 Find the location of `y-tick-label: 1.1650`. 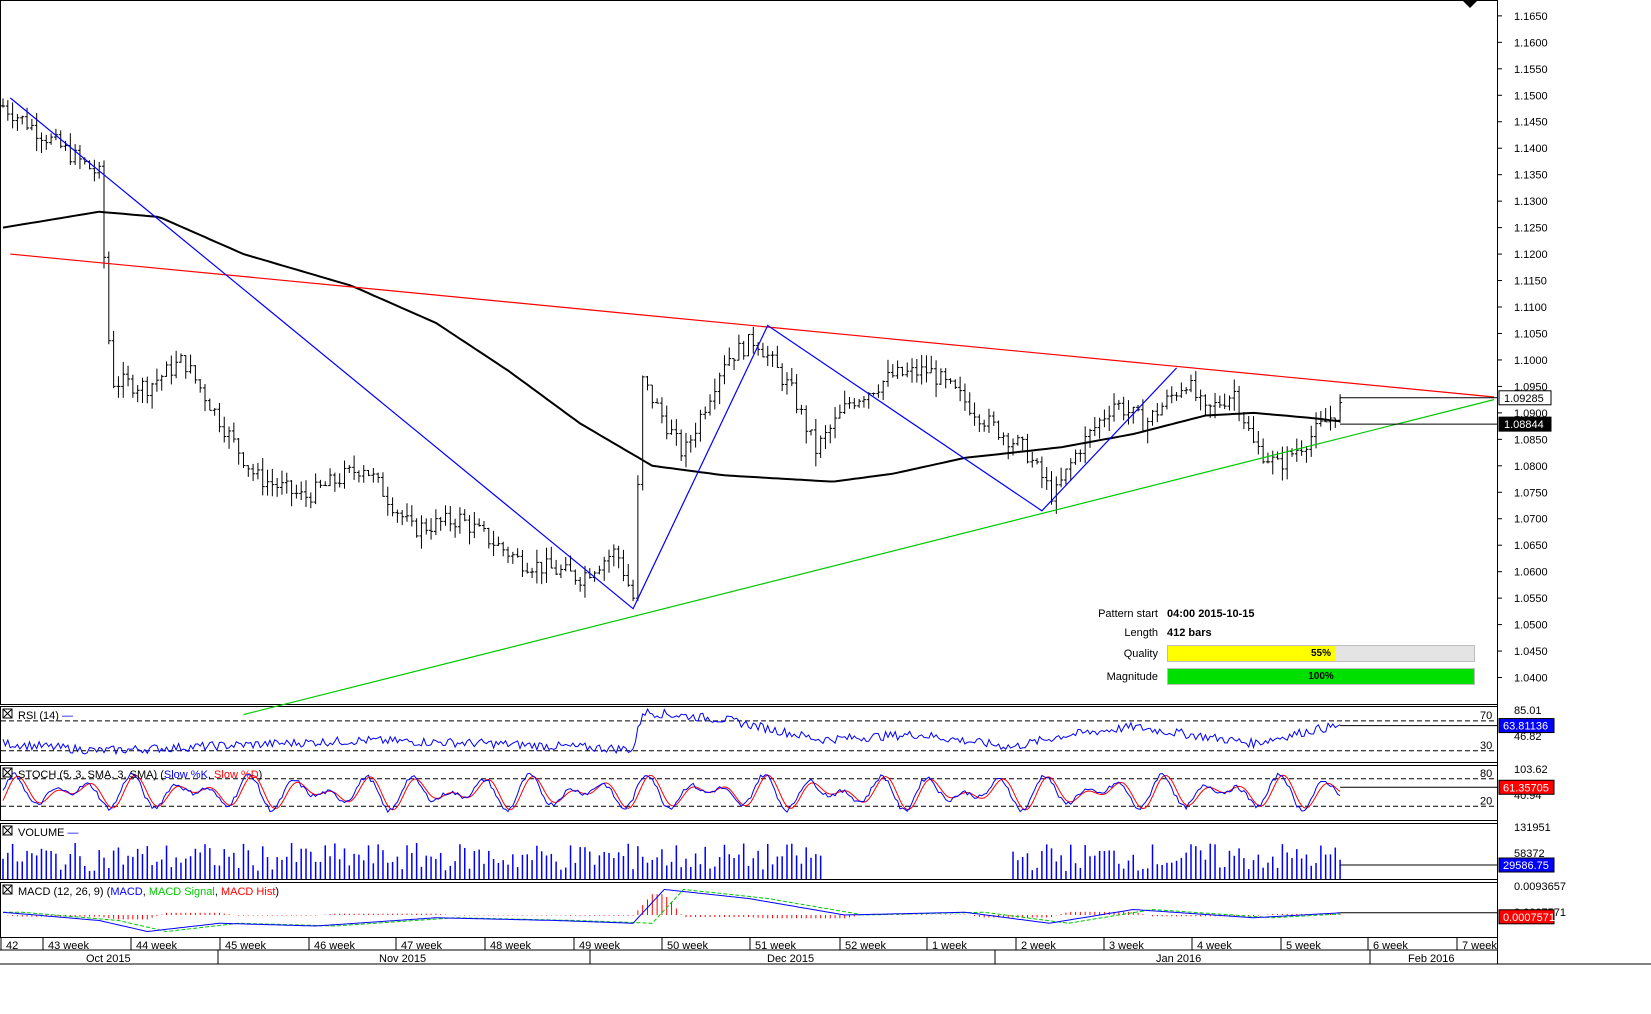

y-tick-label: 1.1650 is located at coordinates (1531, 17).